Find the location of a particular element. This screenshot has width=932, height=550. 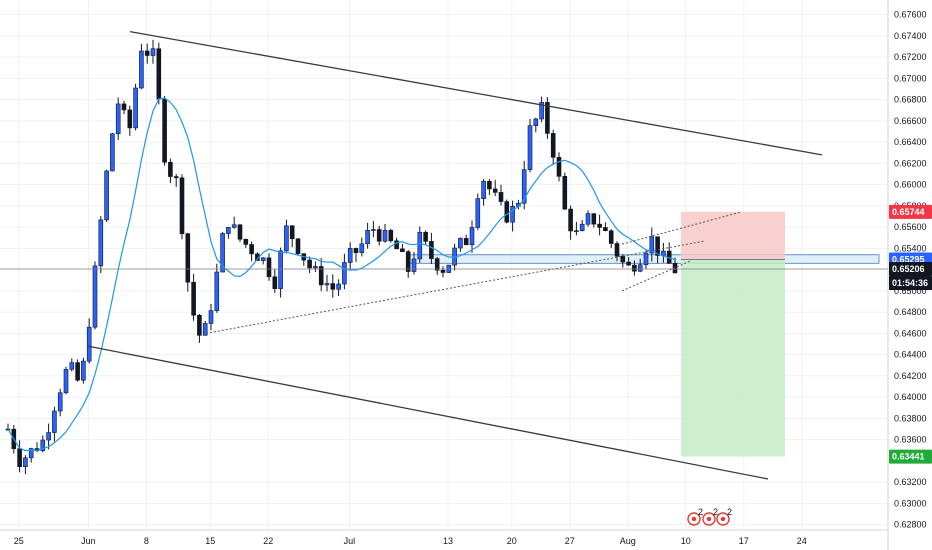

time-tick-label: 10 is located at coordinates (686, 541).